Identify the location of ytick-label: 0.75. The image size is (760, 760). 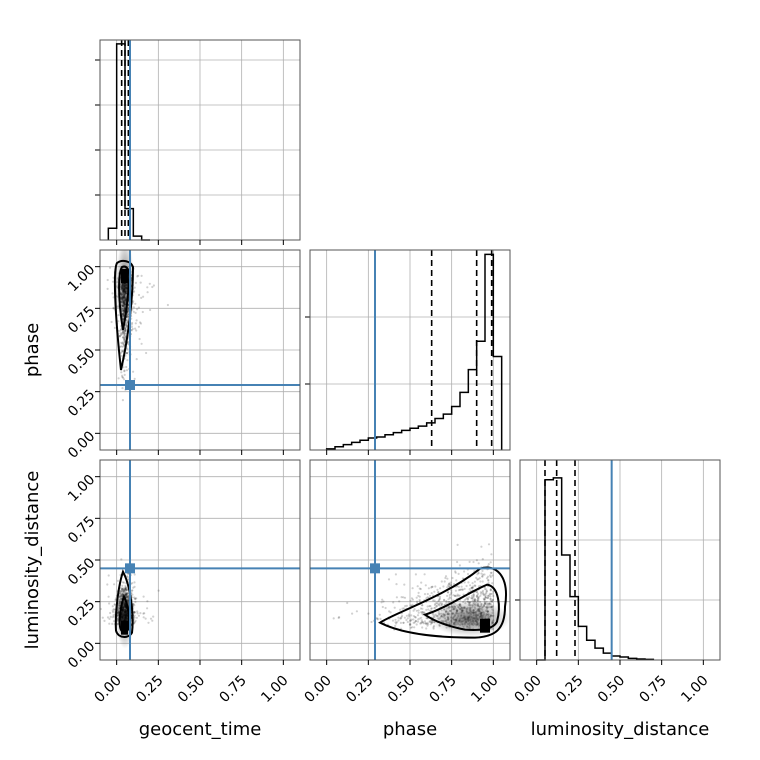
(81, 319).